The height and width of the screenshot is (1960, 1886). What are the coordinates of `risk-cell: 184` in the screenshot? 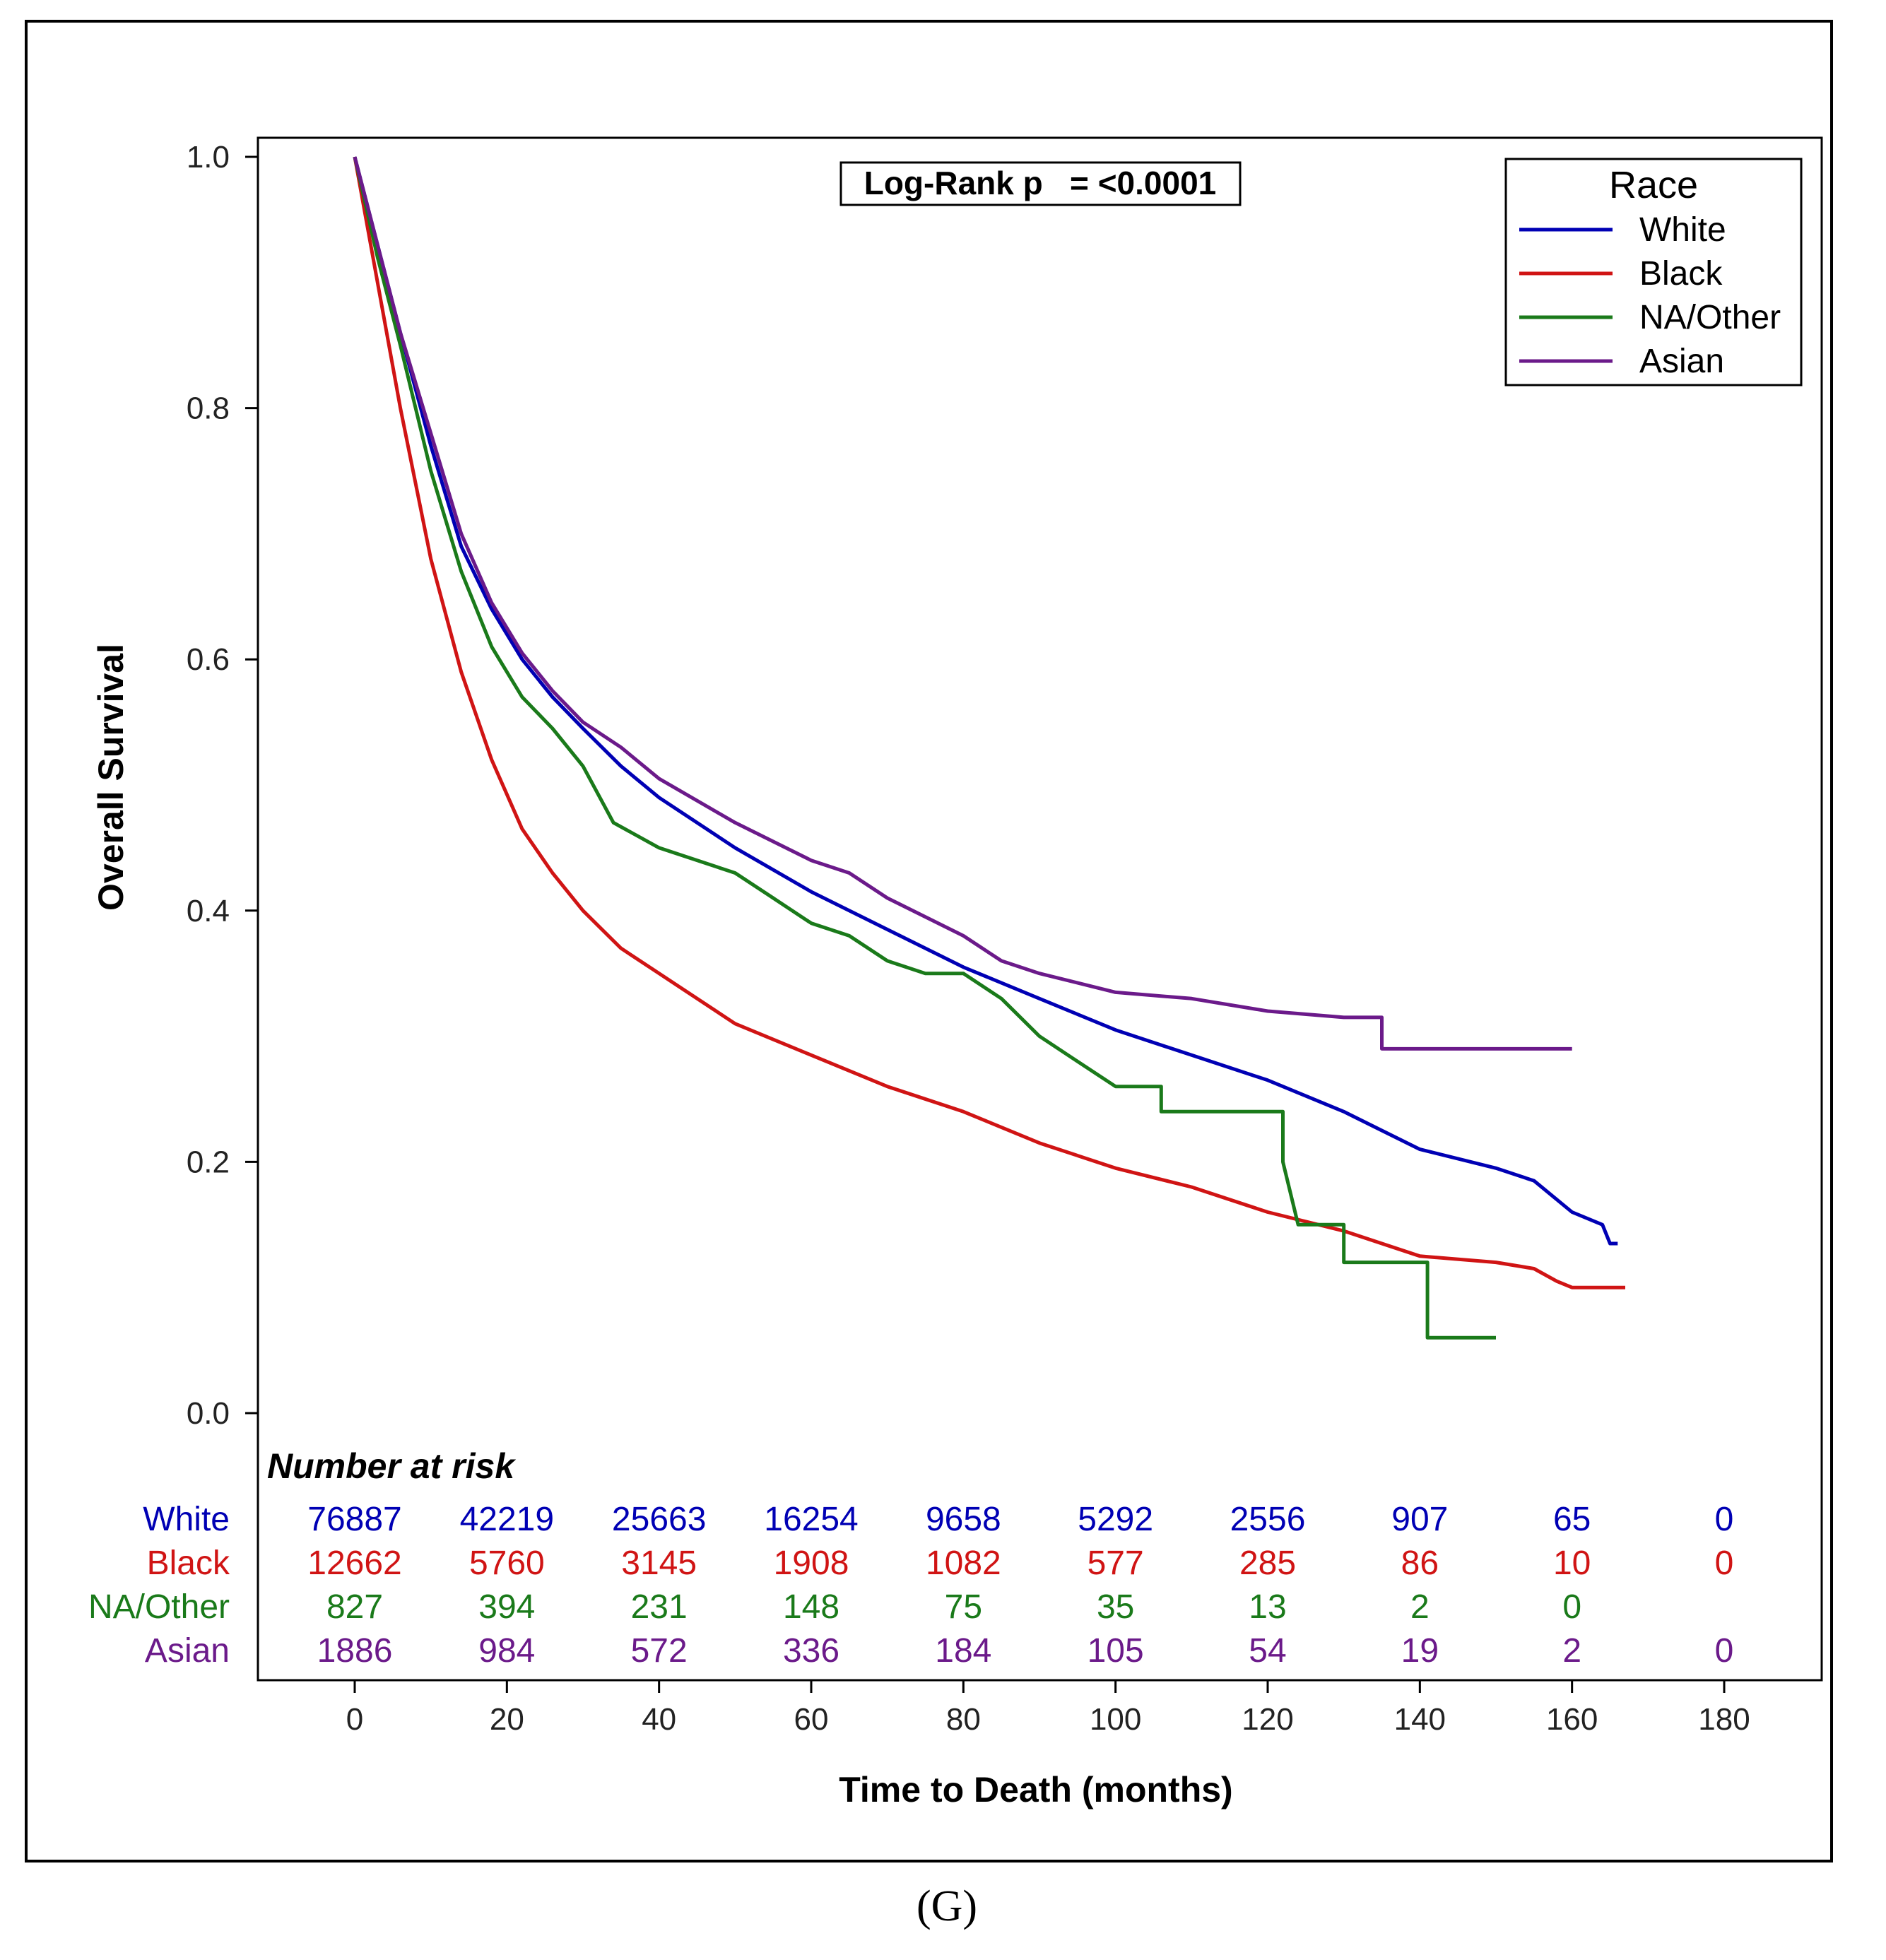 It's located at (963, 1651).